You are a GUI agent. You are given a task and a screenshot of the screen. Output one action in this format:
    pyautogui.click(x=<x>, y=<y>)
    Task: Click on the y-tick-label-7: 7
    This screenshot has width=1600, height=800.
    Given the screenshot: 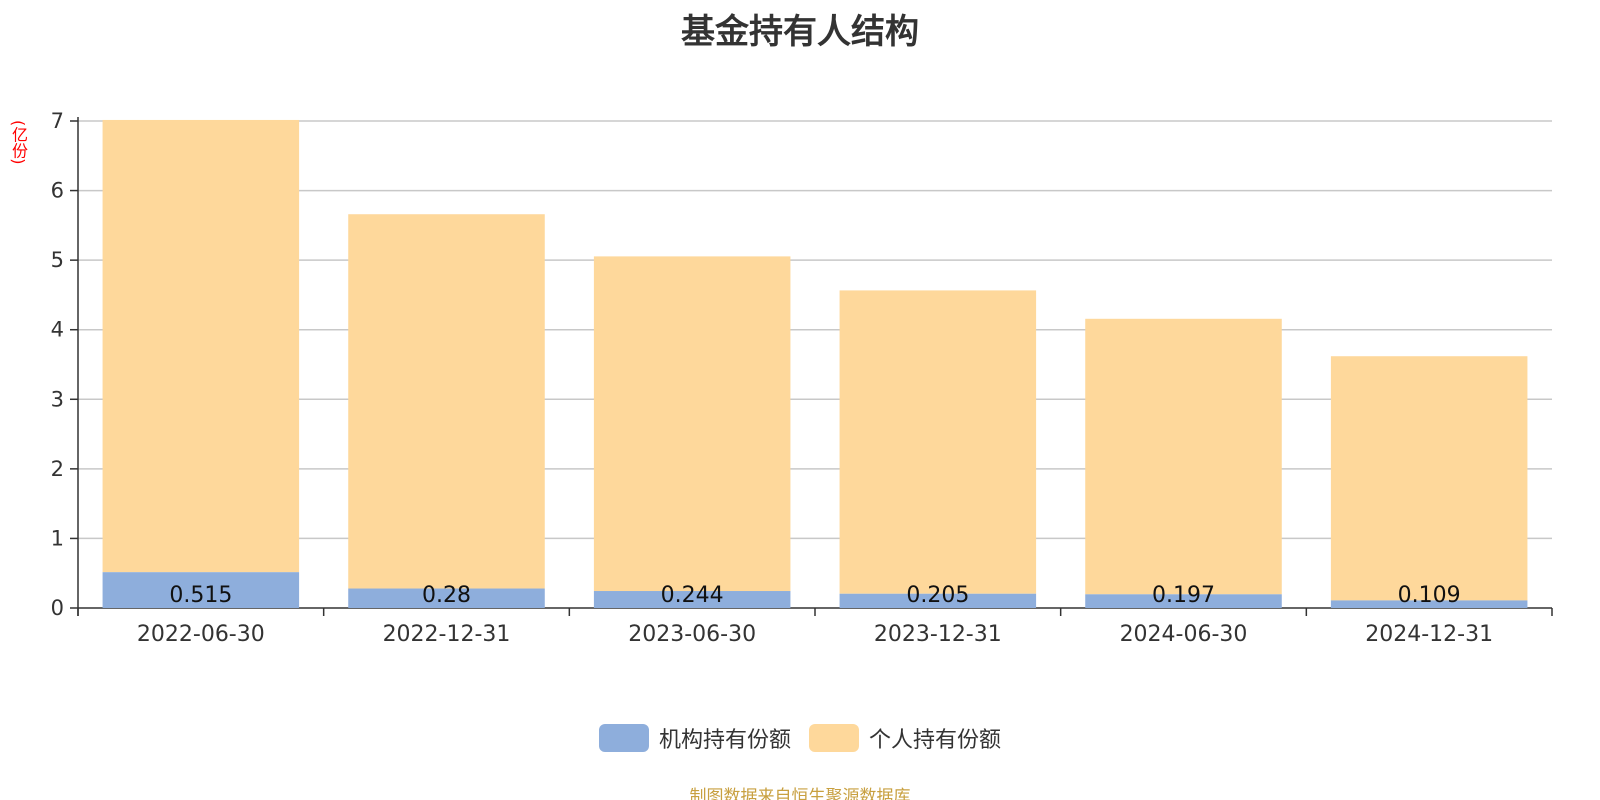 What is the action you would take?
    pyautogui.click(x=57, y=121)
    